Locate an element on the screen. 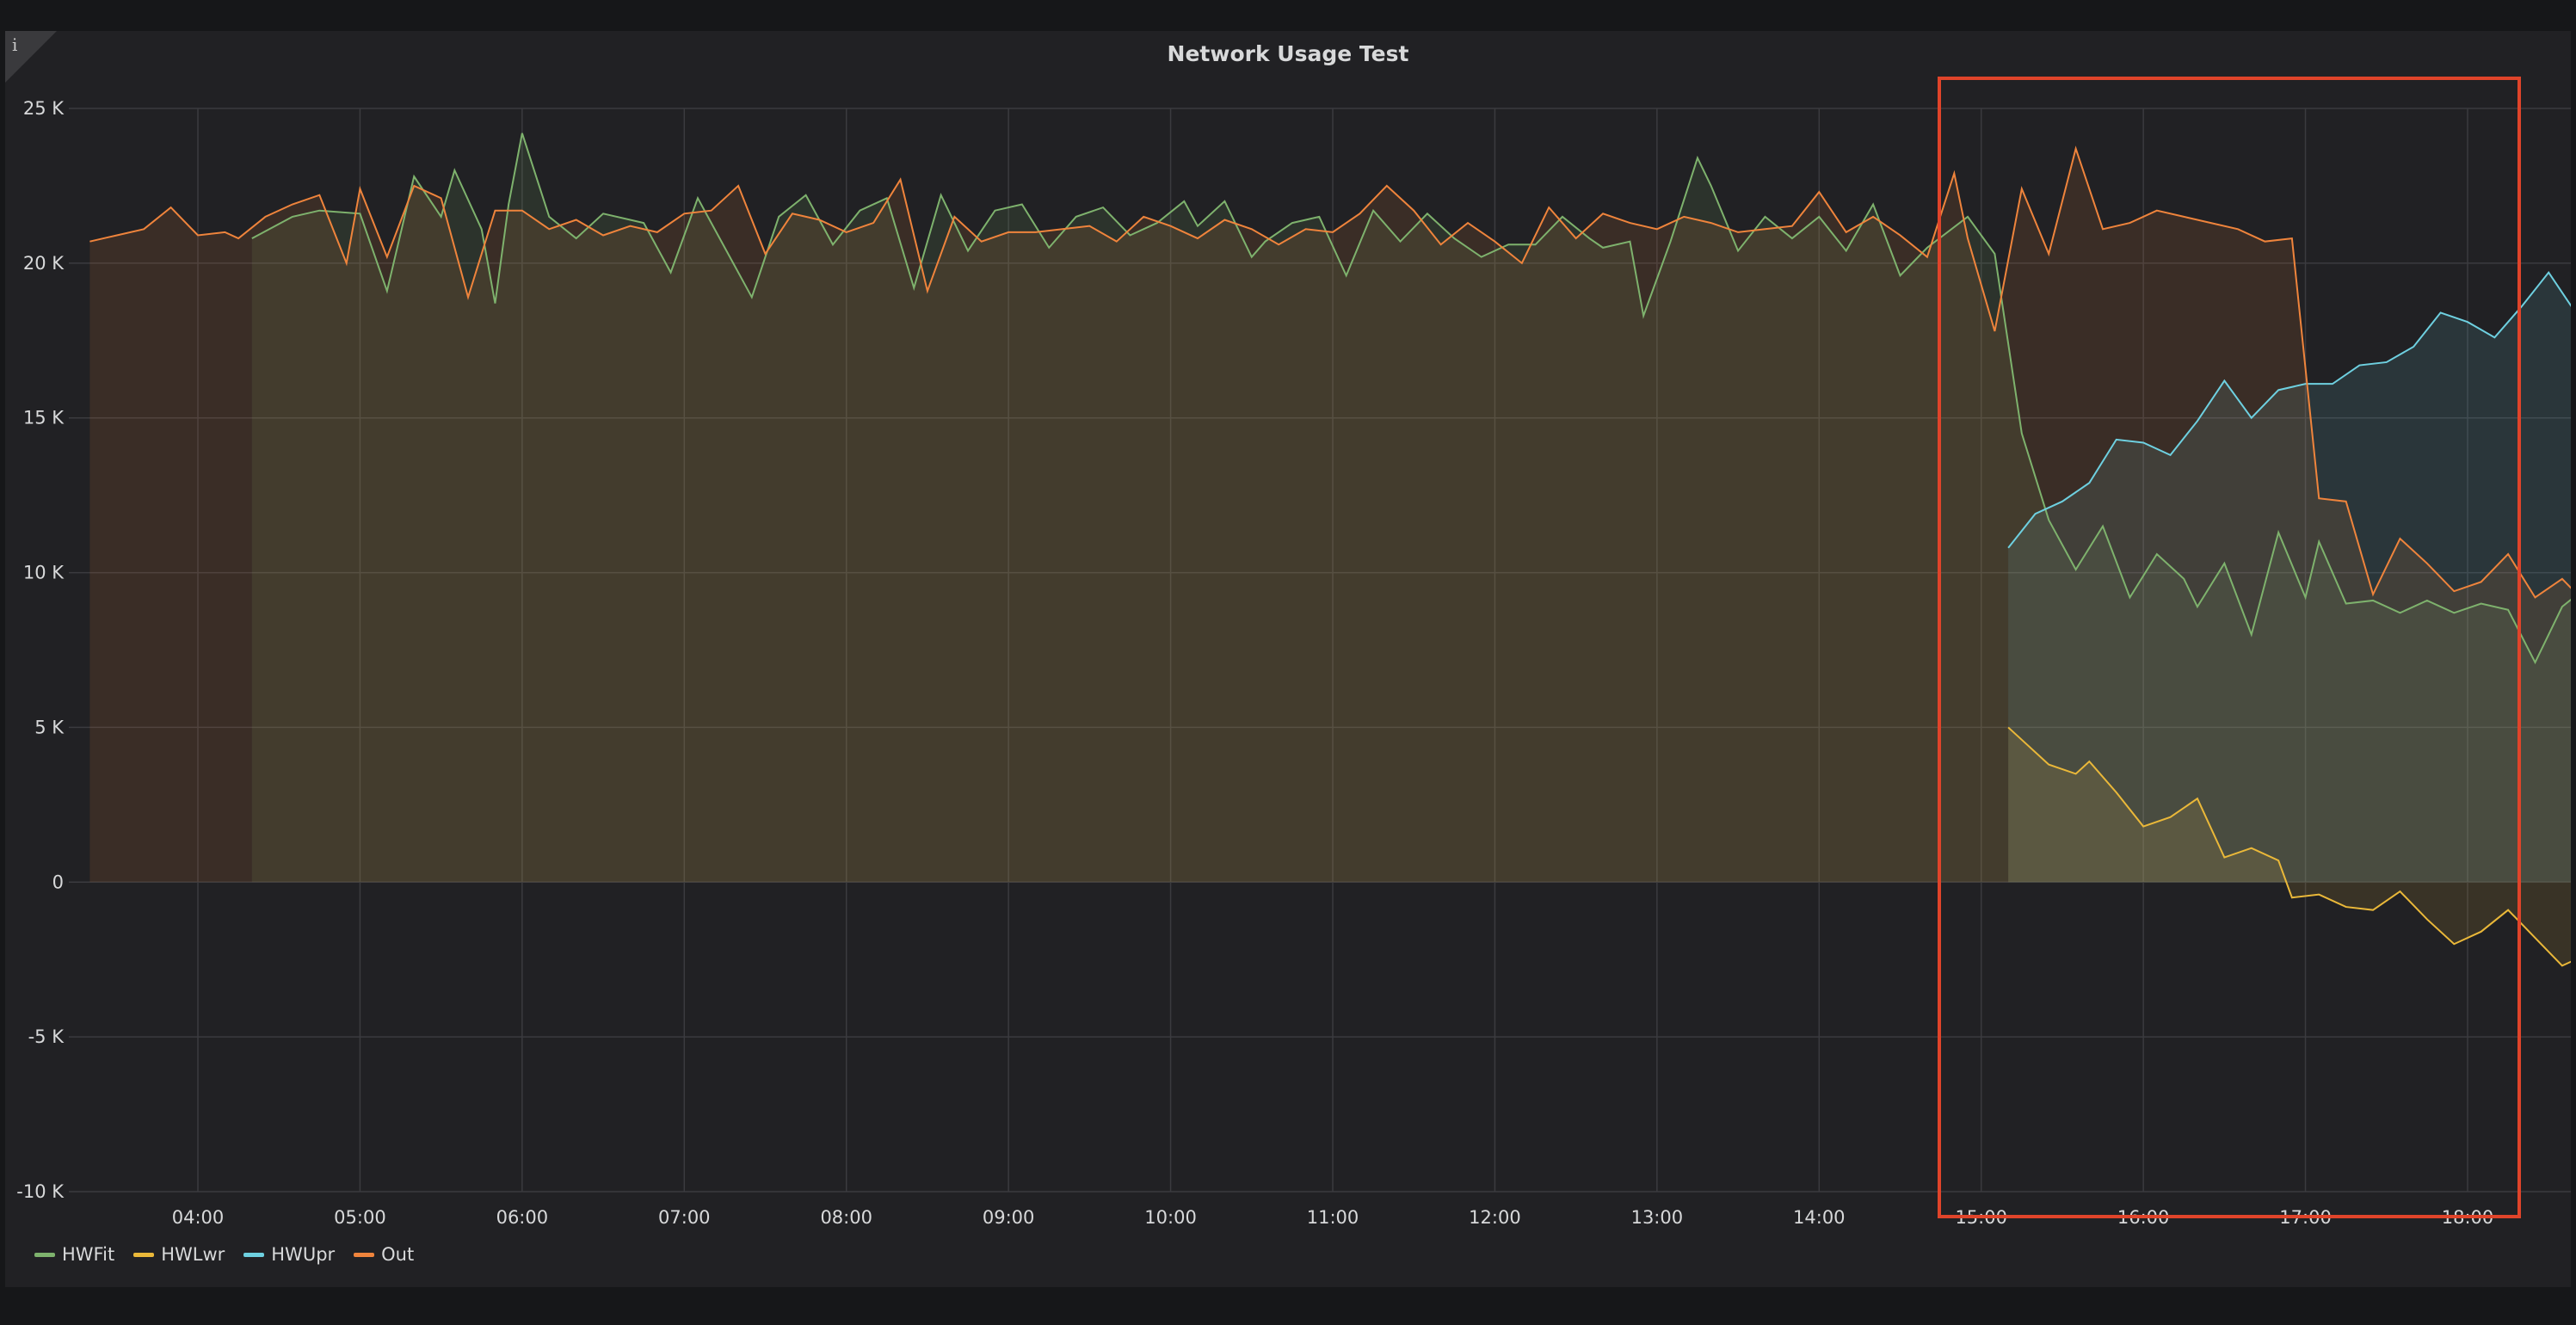  series-line-hwupr is located at coordinates (2289, 409).